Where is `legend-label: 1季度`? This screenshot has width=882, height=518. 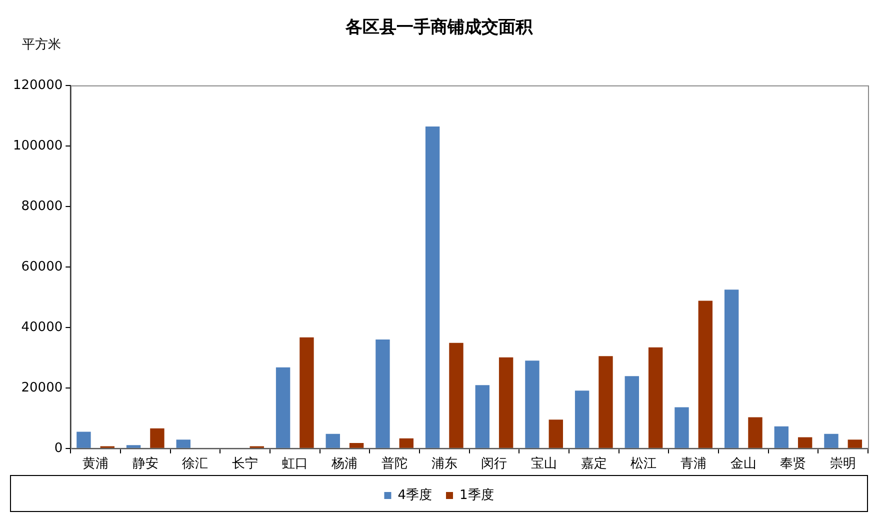
legend-label: 1季度 is located at coordinates (477, 494).